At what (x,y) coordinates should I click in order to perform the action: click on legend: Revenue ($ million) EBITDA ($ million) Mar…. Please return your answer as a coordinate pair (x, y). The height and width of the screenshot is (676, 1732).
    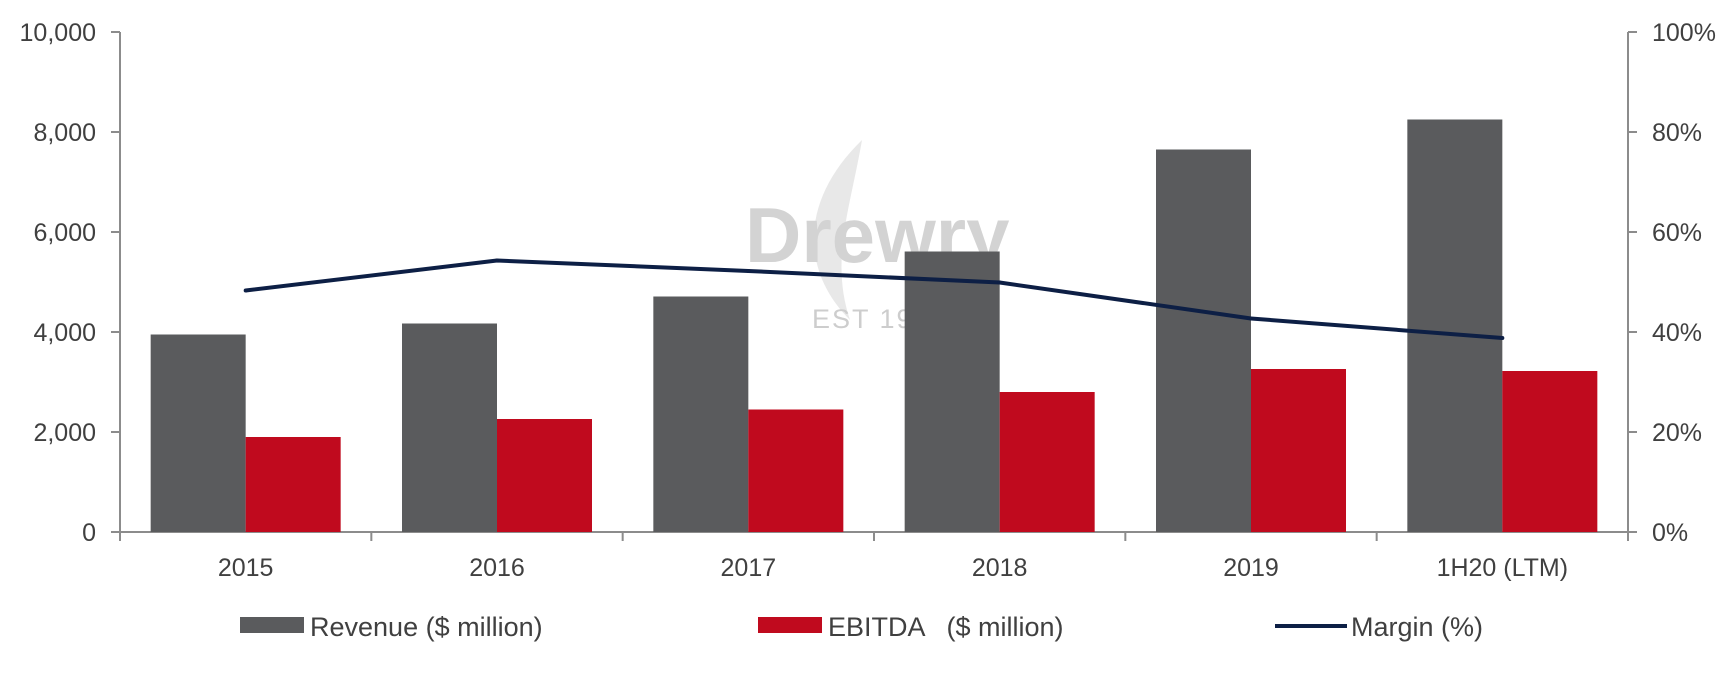
    Looking at the image, I should click on (861, 627).